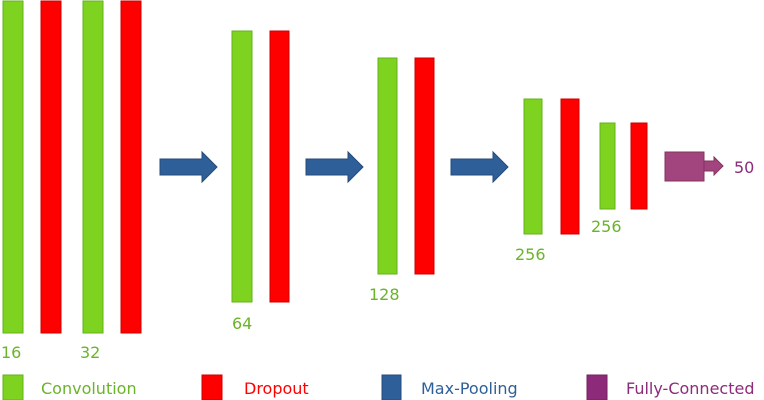  Describe the element at coordinates (391, 387) in the screenshot. I see `legend-swatch-max-pooling` at that location.